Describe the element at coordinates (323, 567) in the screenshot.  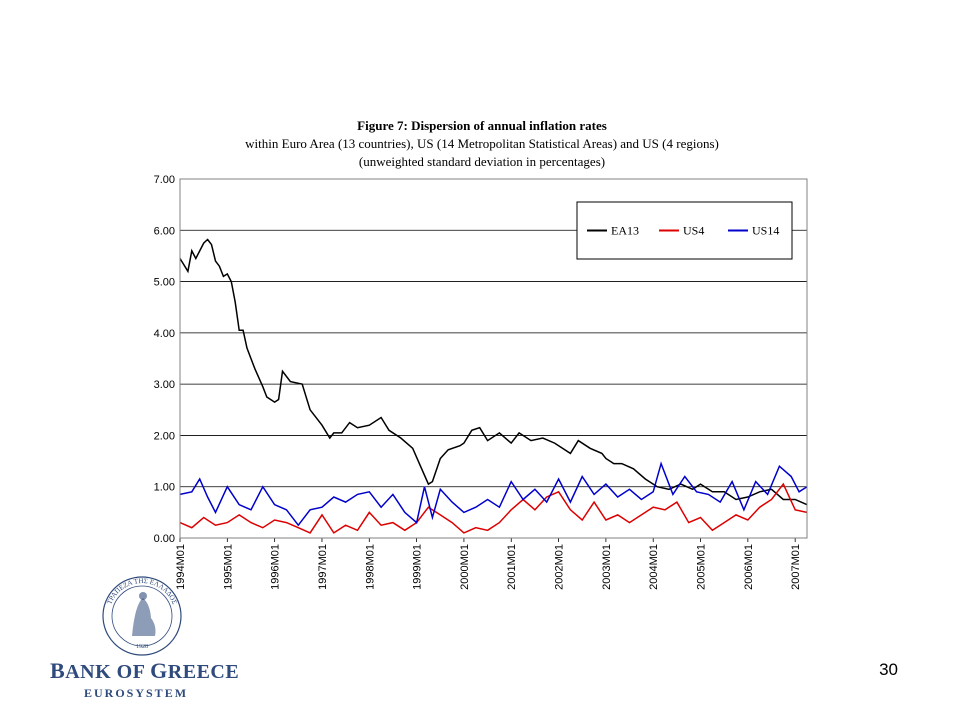
I see `x-tick-label: 1997M01` at that location.